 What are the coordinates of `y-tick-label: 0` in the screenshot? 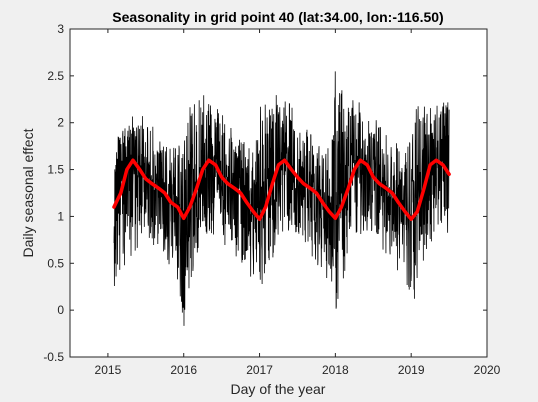 It's located at (60, 310).